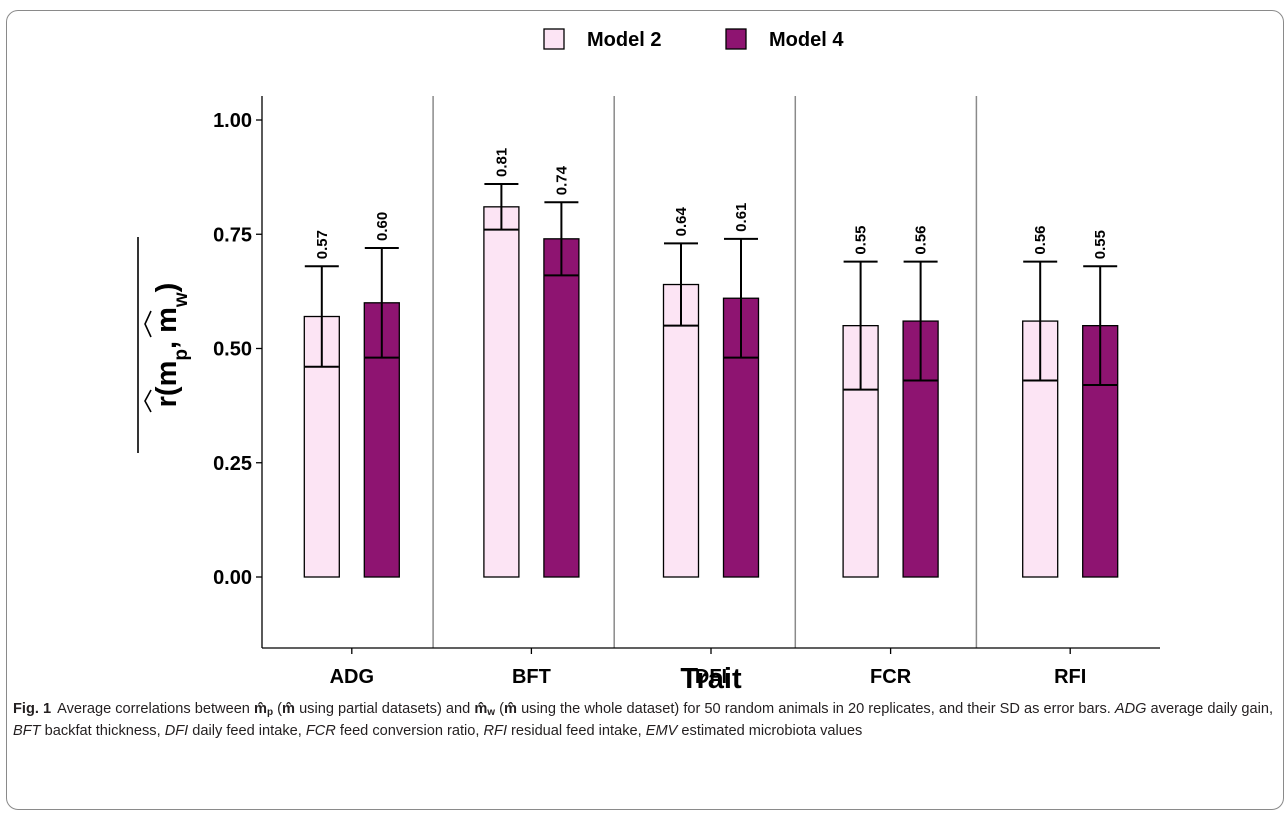 The width and height of the screenshot is (1287, 814). What do you see at coordinates (531, 677) in the screenshot?
I see `x-tick-label: BFT` at bounding box center [531, 677].